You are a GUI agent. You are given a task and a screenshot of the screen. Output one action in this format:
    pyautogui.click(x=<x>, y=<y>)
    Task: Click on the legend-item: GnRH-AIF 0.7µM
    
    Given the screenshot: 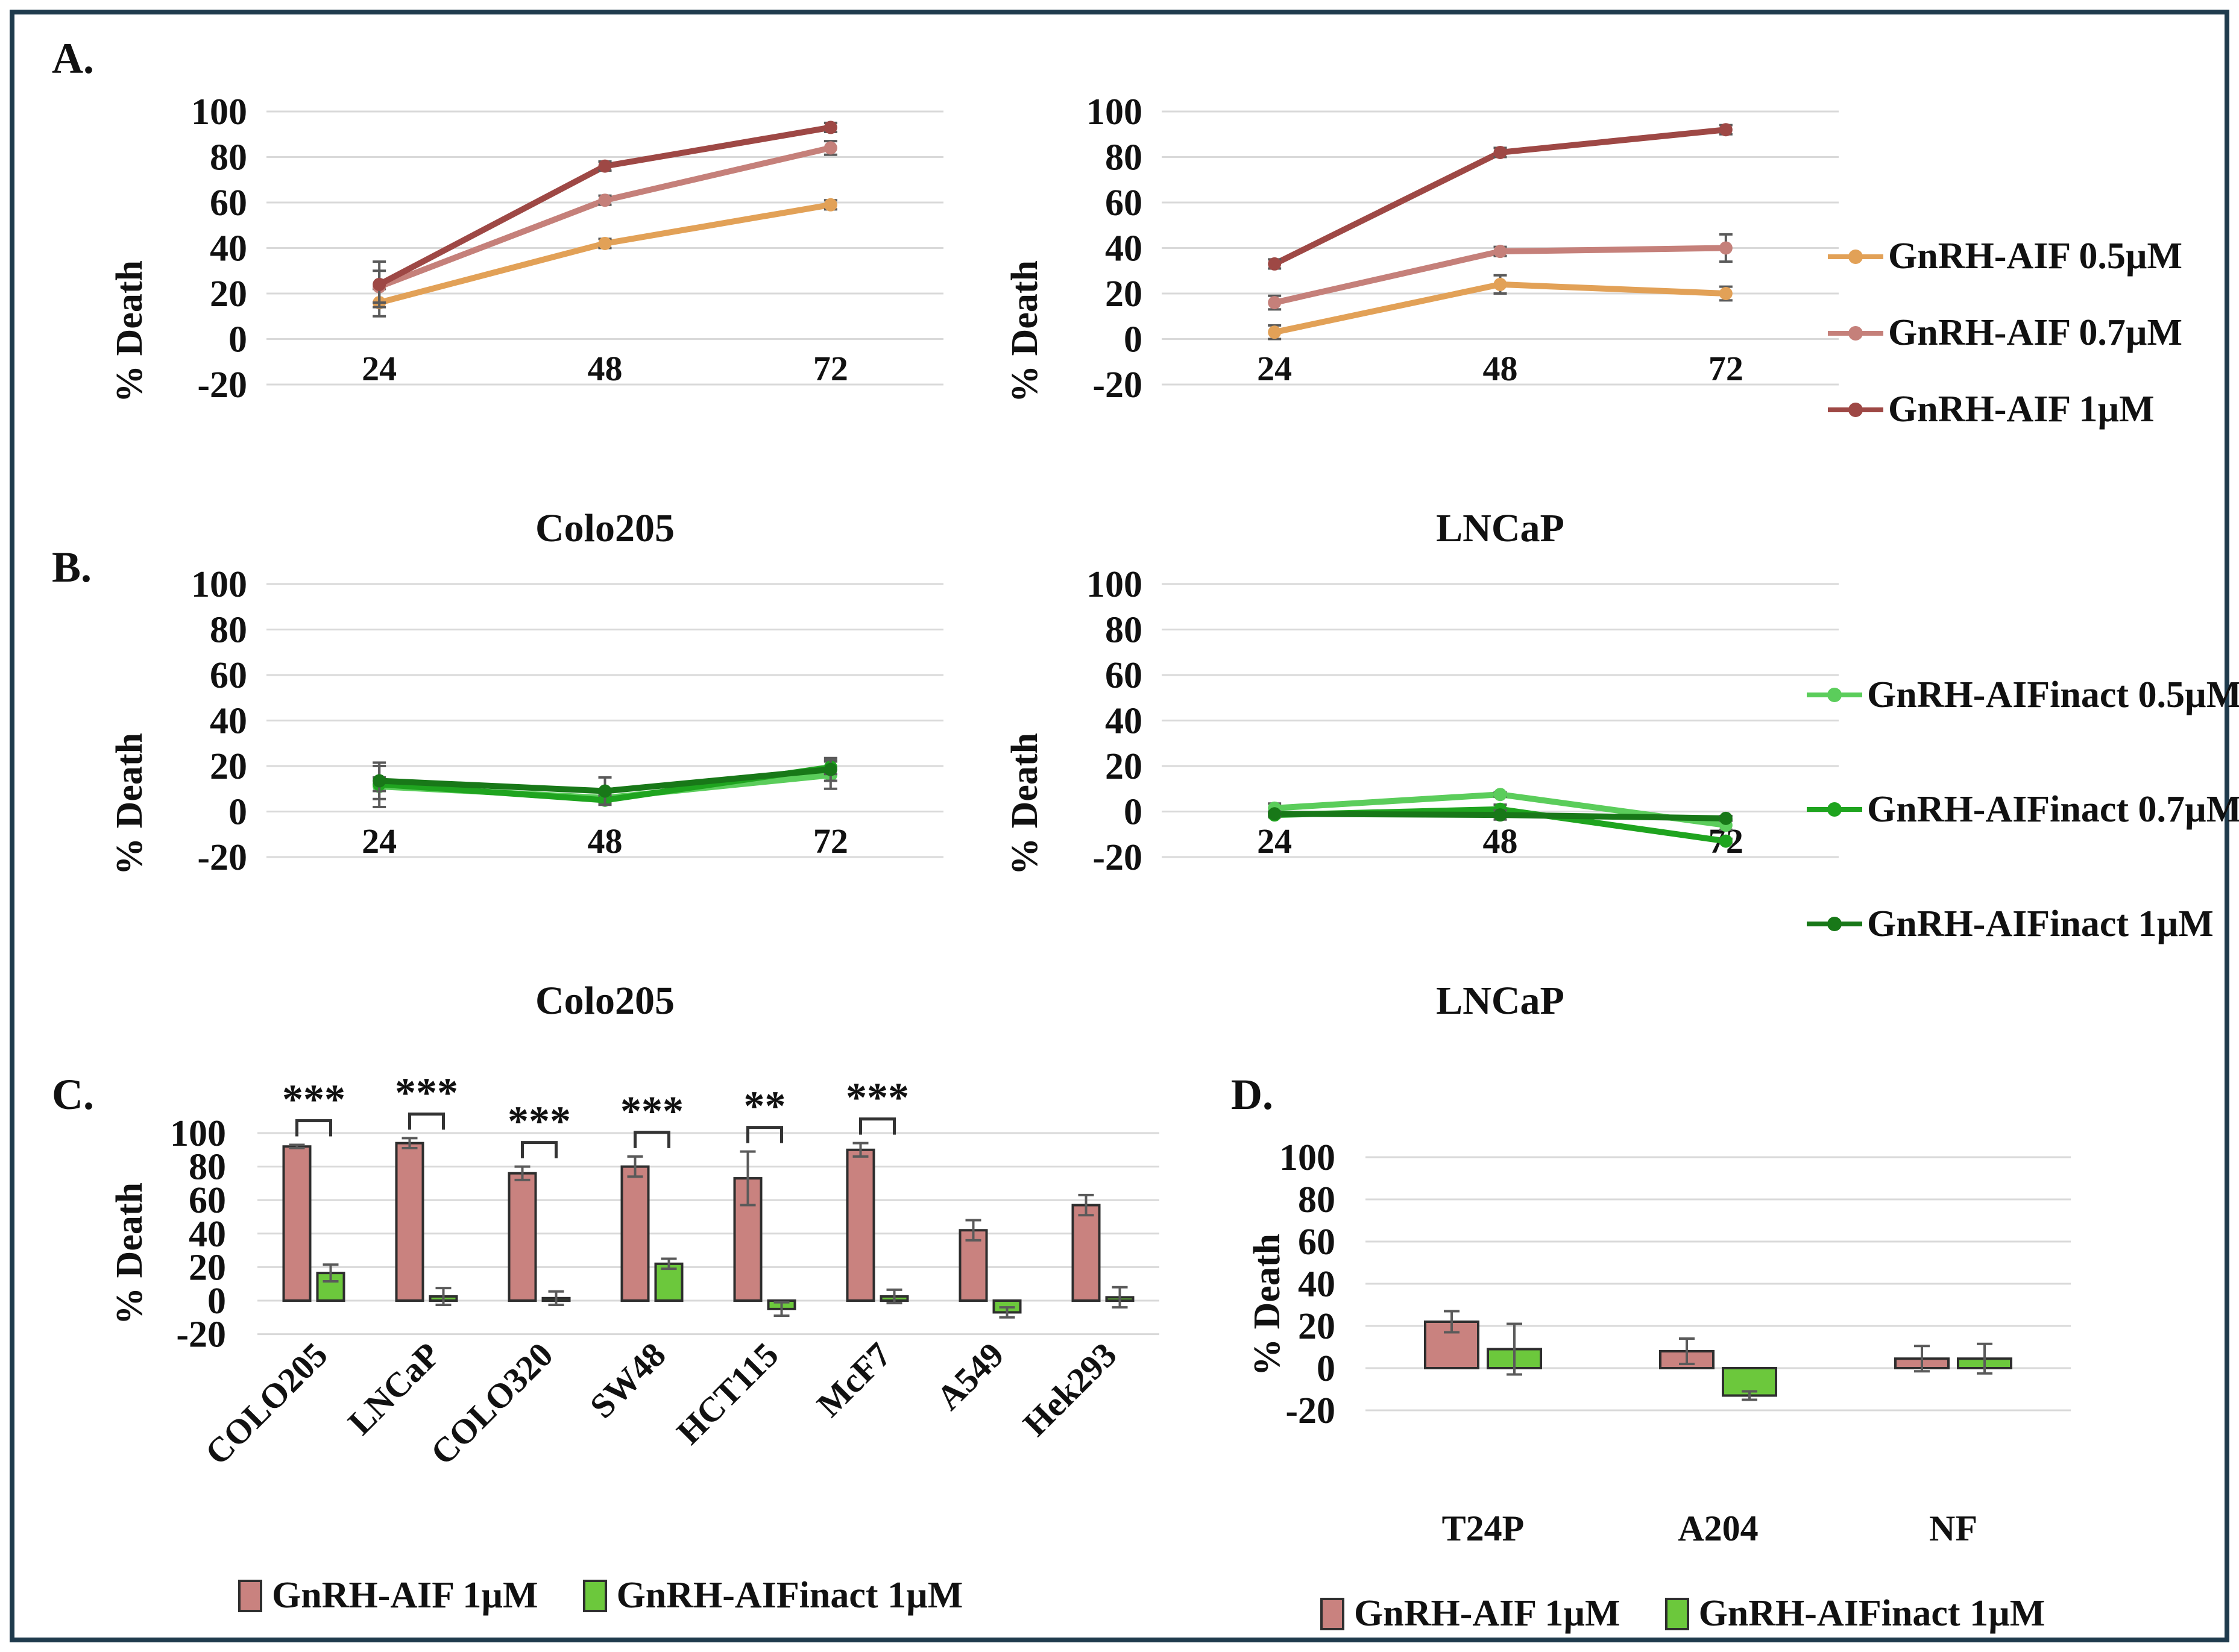 What is the action you would take?
    pyautogui.click(x=2005, y=333)
    